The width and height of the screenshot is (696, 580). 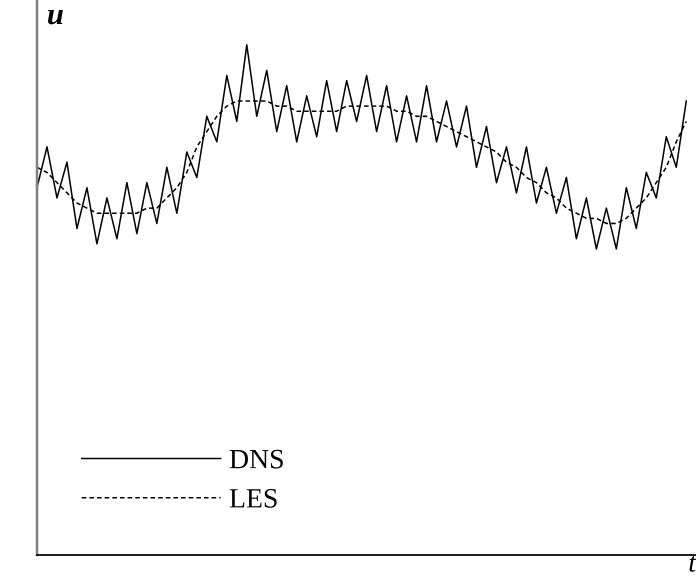 I want to click on legend-label: DNS, so click(x=256, y=459).